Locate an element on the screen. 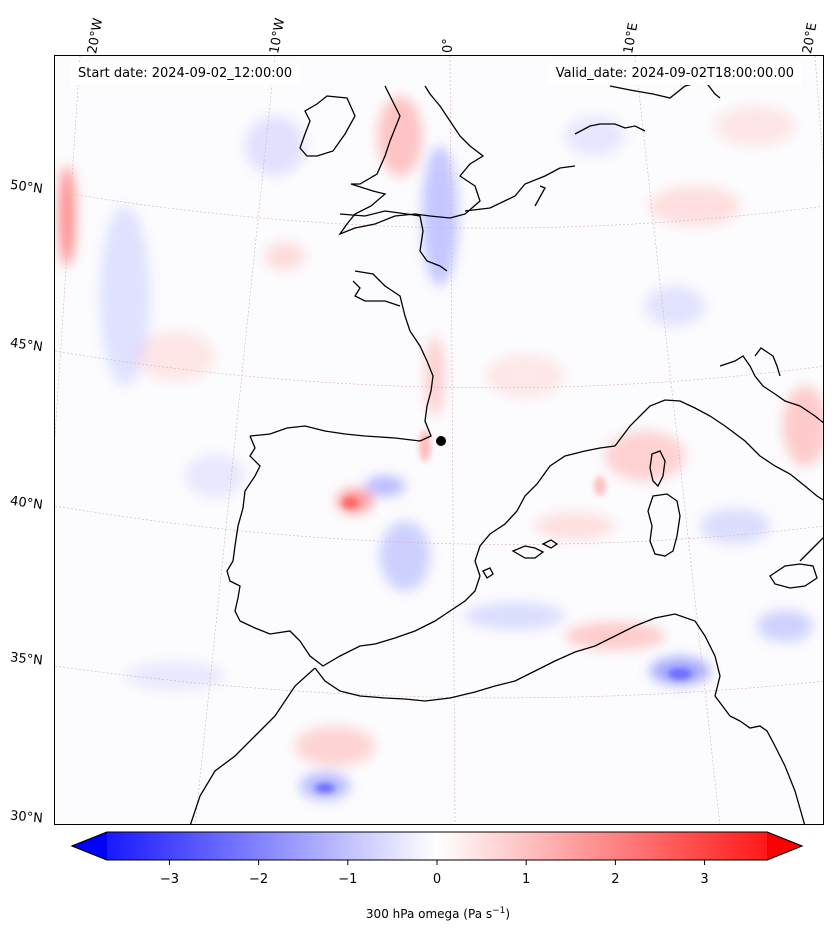 The height and width of the screenshot is (936, 832). colorbar-ticks: −3 −2 −1 0 1 2 3 is located at coordinates (434, 873).